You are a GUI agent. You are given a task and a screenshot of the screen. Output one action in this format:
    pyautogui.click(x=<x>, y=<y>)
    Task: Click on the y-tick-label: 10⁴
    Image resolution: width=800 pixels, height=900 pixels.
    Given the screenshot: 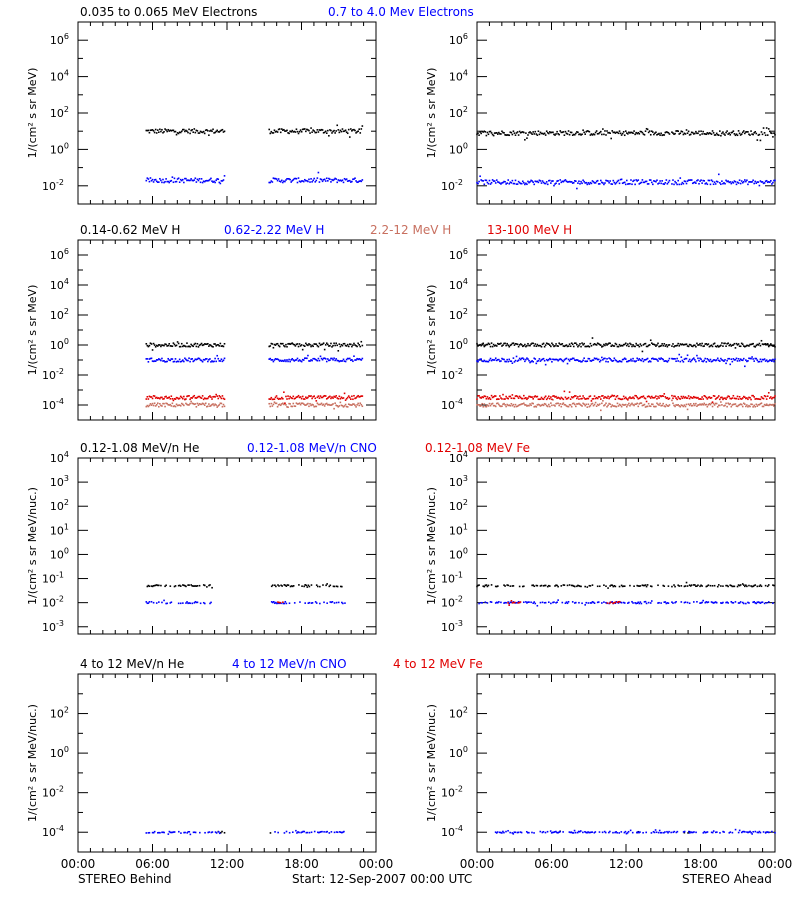 What is the action you would take?
    pyautogui.click(x=59, y=284)
    